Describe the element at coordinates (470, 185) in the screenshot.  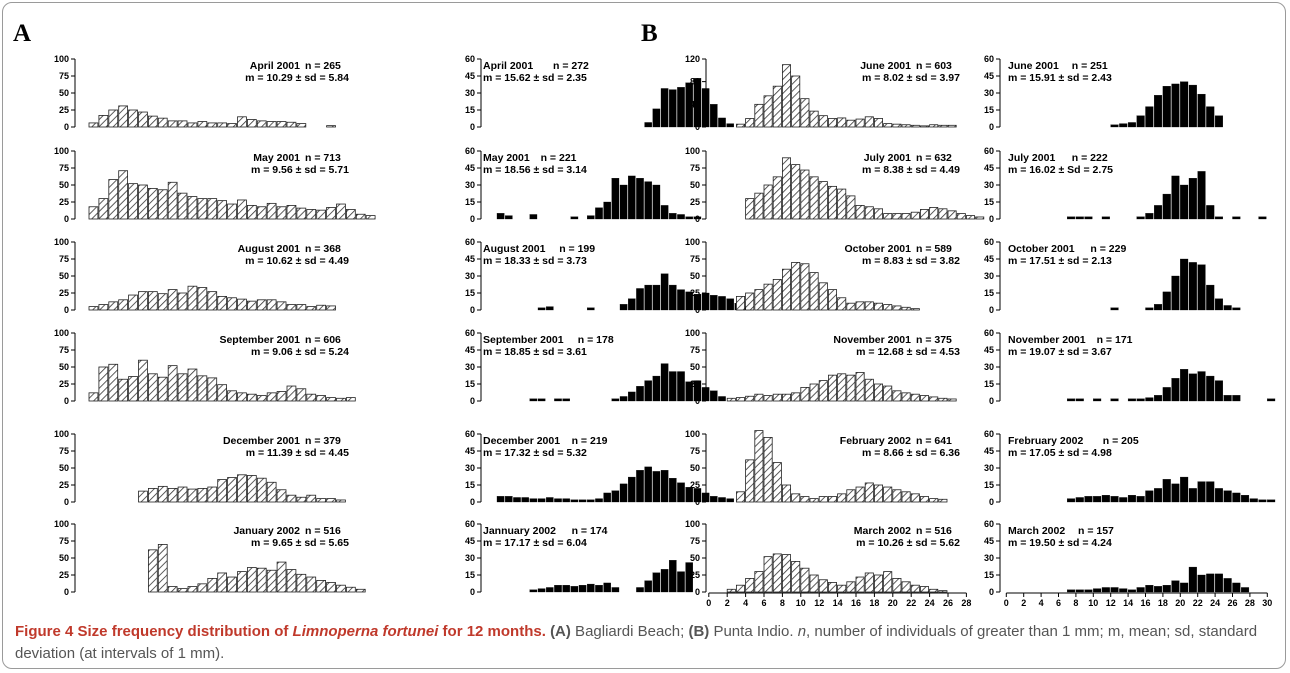
I see `y-tick-label: 30` at that location.